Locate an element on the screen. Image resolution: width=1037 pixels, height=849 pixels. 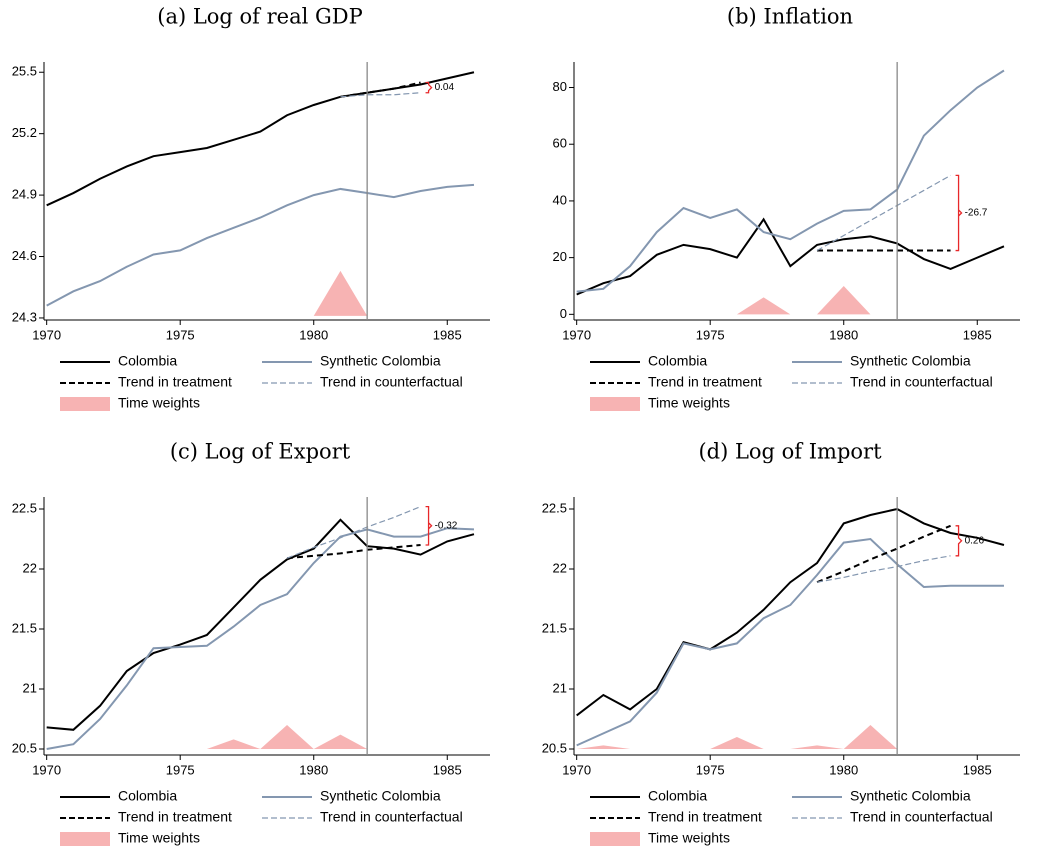
y-tick-label: 24.3 is located at coordinates (24, 316).